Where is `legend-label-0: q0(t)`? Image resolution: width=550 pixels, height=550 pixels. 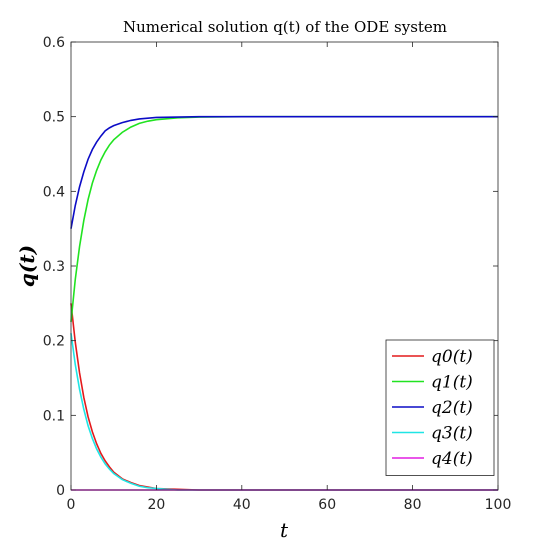 legend-label-0: q0(t) is located at coordinates (452, 357).